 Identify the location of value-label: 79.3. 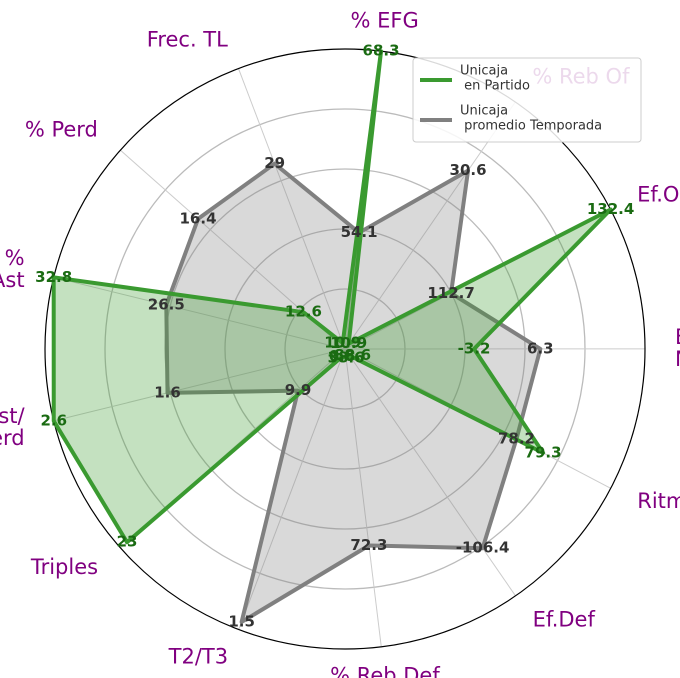
(543, 452).